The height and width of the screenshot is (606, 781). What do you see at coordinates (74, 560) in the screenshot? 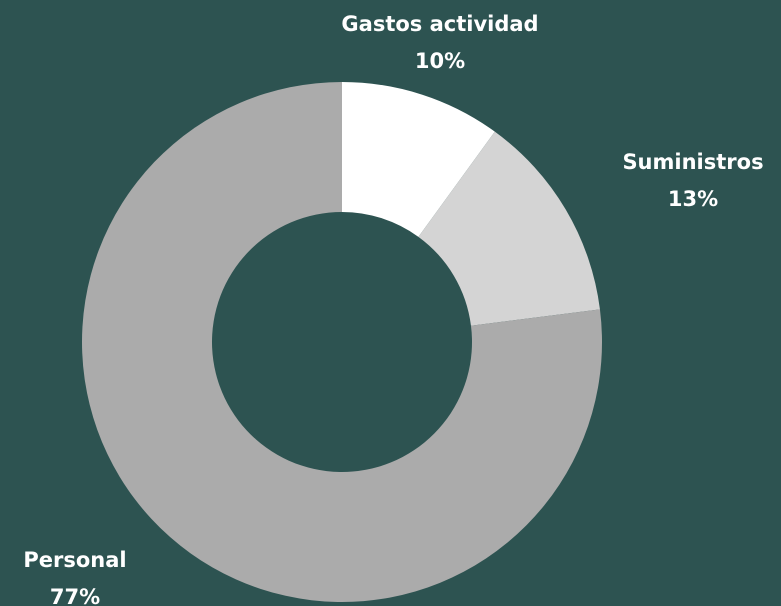
I see `slice-label: Personal` at bounding box center [74, 560].